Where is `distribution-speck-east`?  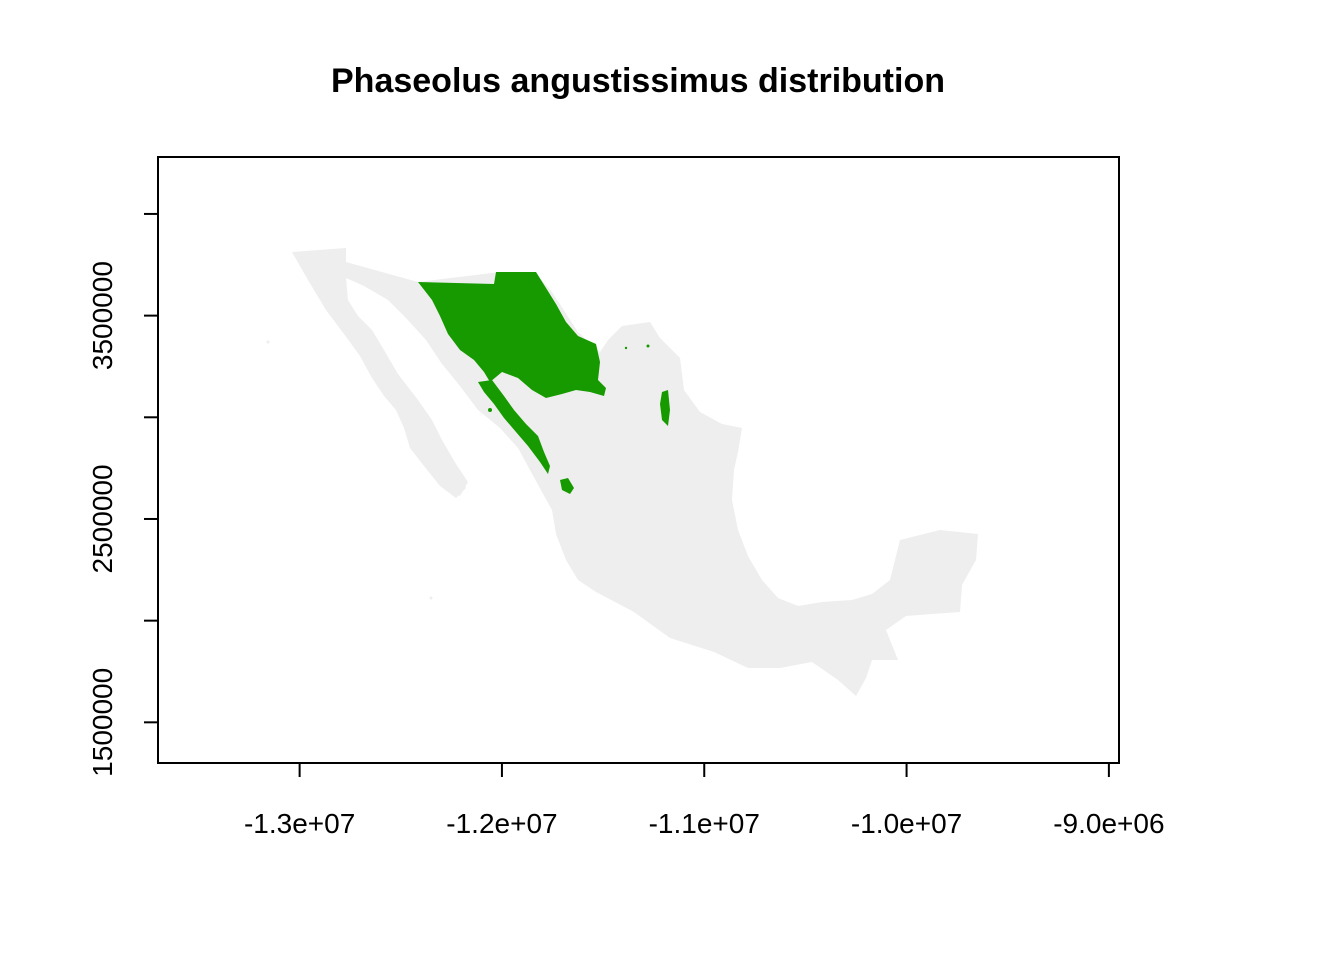
distribution-speck-east is located at coordinates (648, 346).